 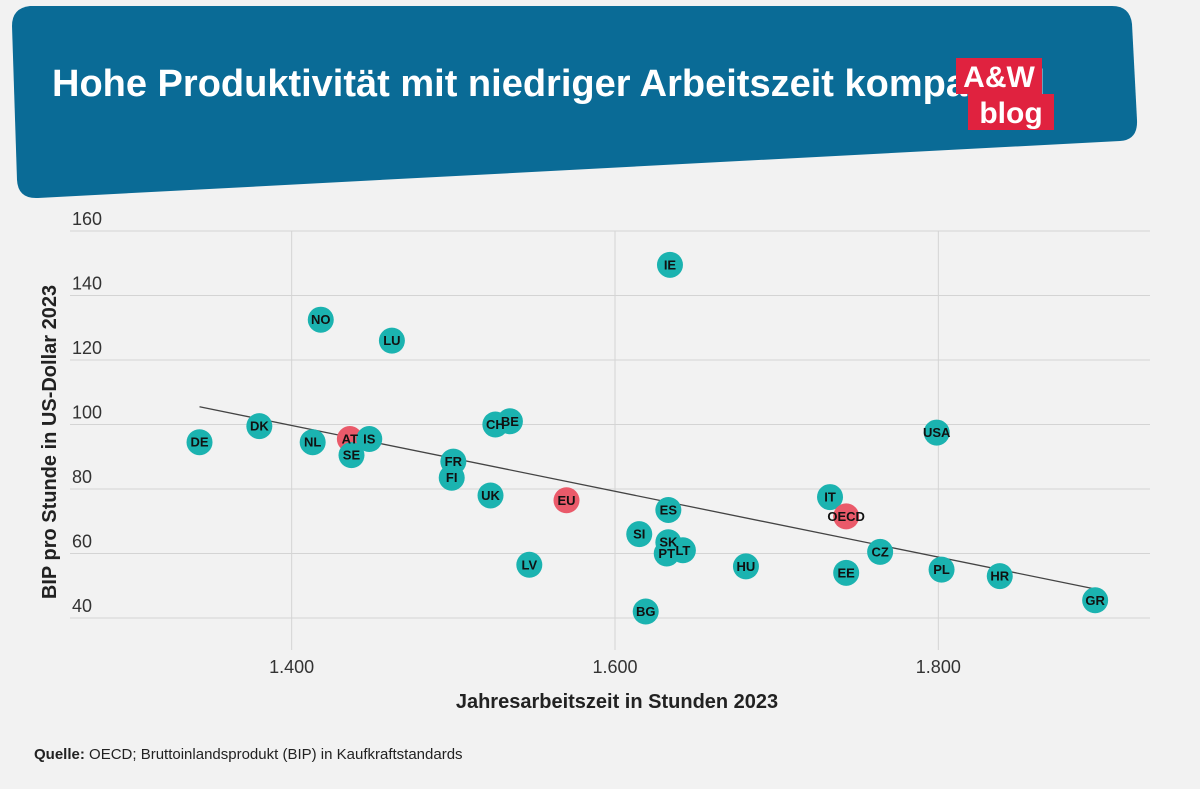 I want to click on point-pl, so click(x=941, y=569).